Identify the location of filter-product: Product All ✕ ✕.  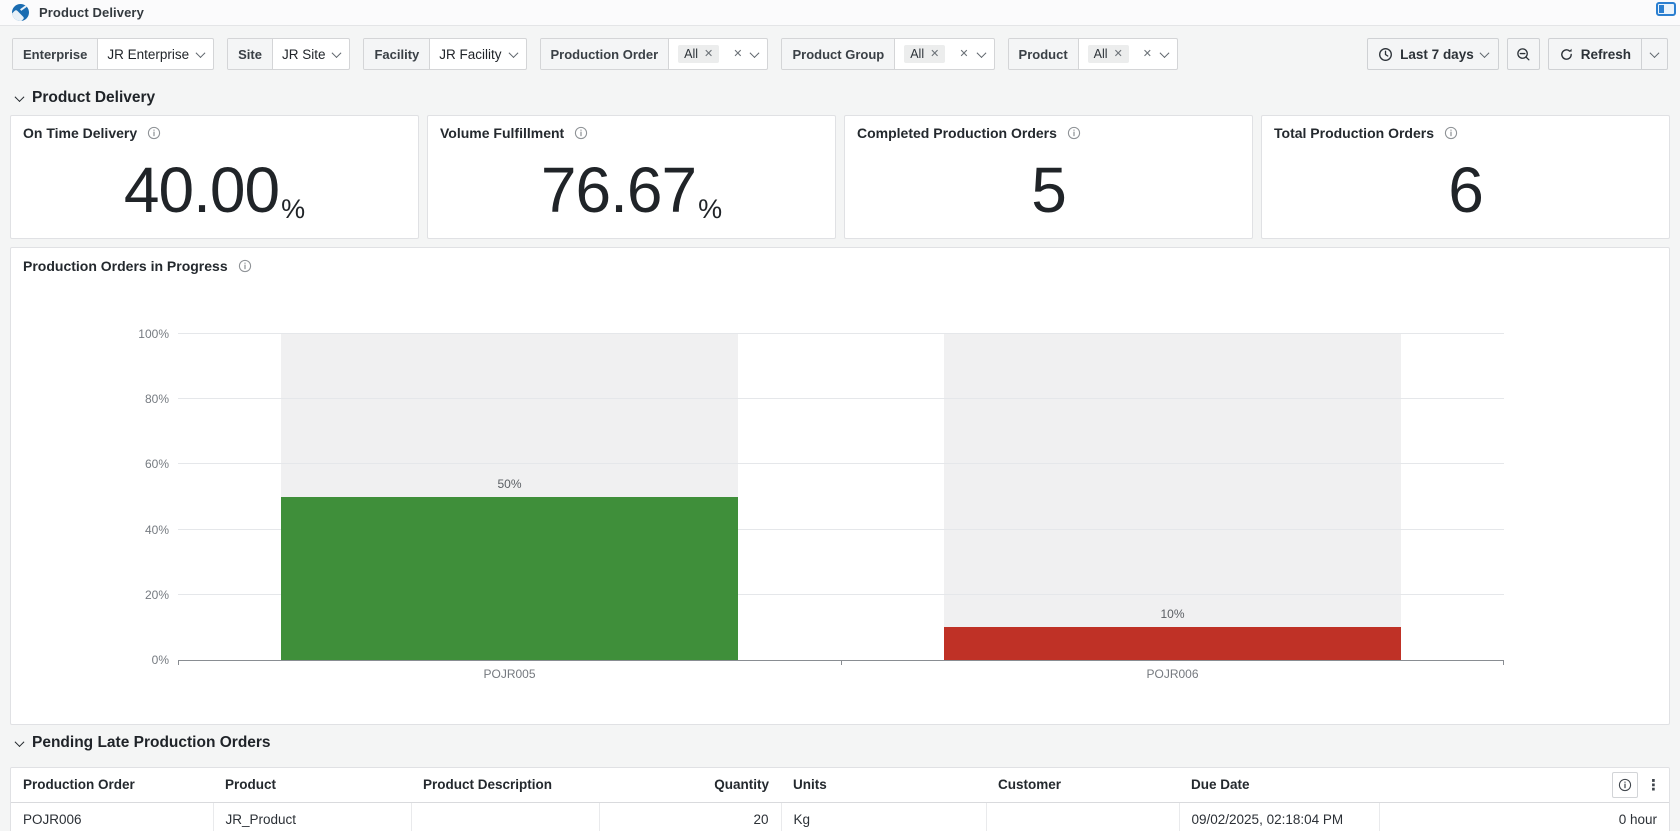
(1093, 54).